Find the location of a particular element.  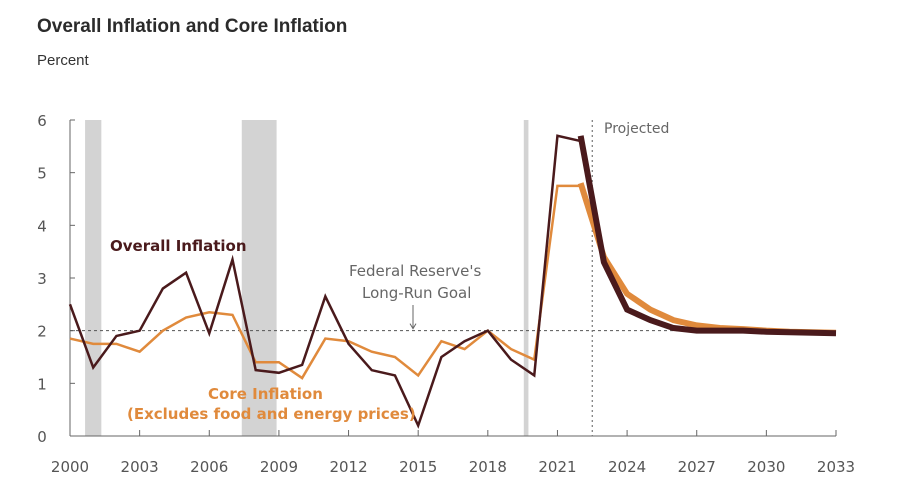

core-inflation-label: Core Inflation is located at coordinates (265, 394).